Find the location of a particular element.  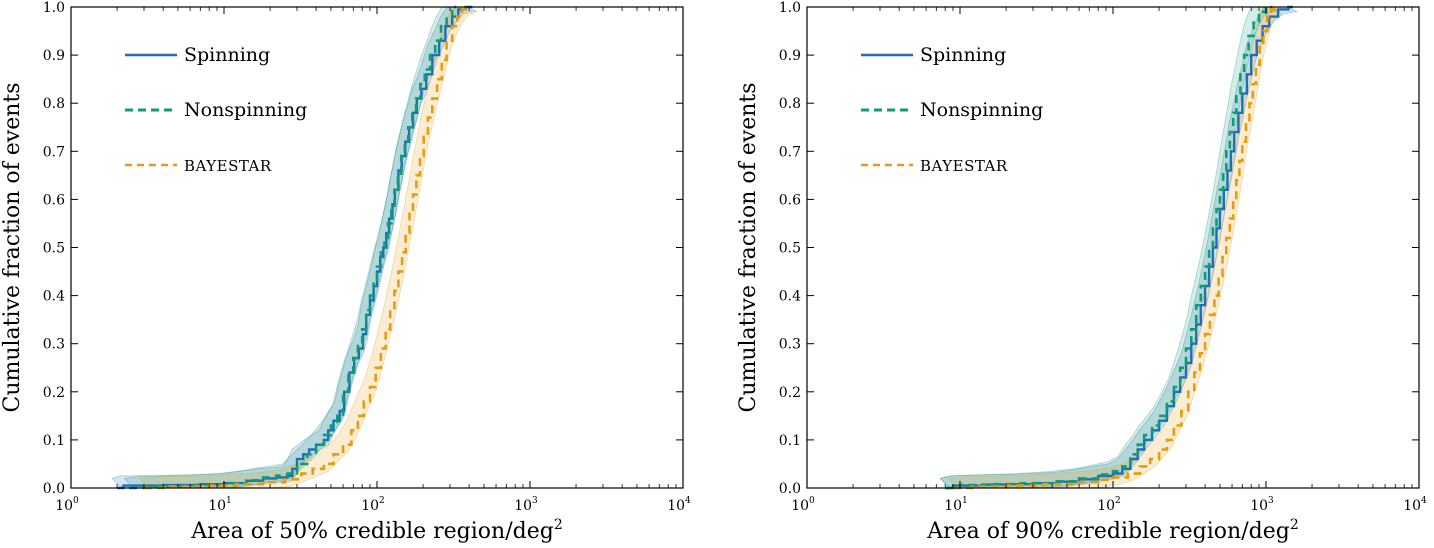

x-axis-label: Area of 90% credible region/deg2 is located at coordinates (1112, 530).